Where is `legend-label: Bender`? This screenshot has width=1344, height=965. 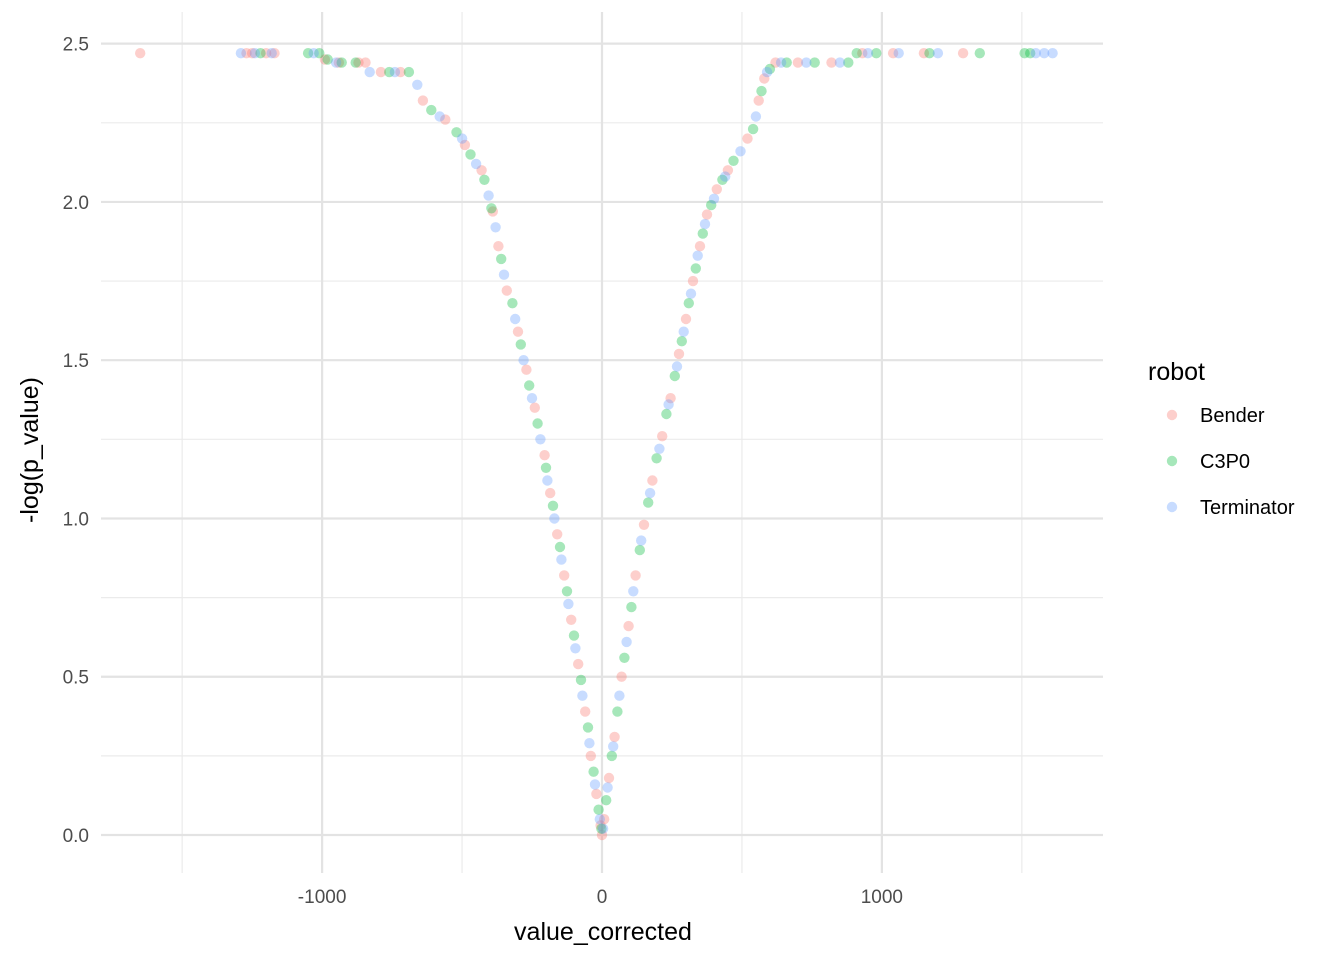
legend-label: Bender is located at coordinates (1232, 416).